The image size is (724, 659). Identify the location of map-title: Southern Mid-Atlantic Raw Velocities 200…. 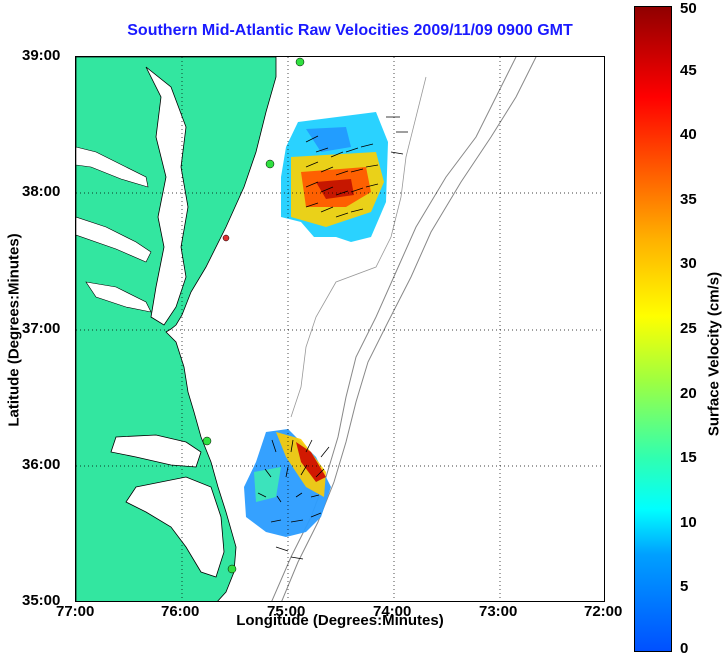
(350, 30).